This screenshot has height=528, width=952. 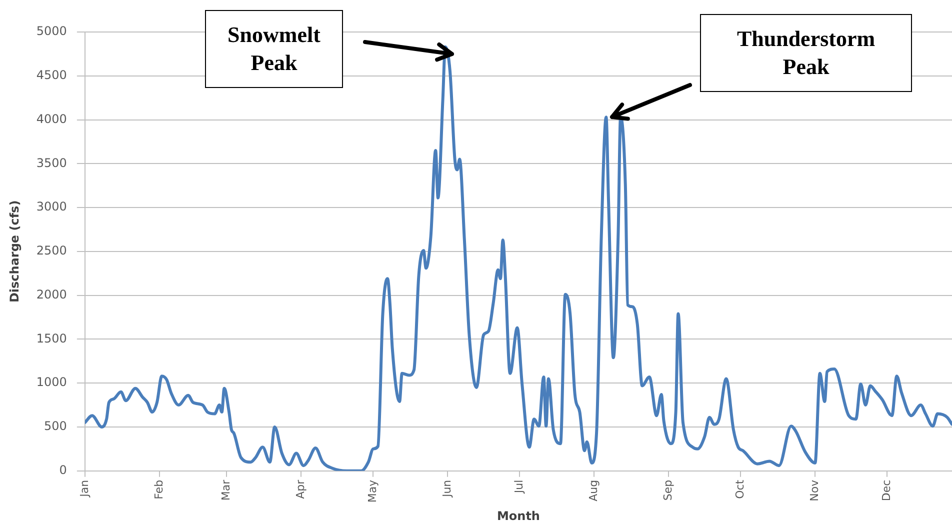 What do you see at coordinates (51, 163) in the screenshot?
I see `y-tick-label: 3500` at bounding box center [51, 163].